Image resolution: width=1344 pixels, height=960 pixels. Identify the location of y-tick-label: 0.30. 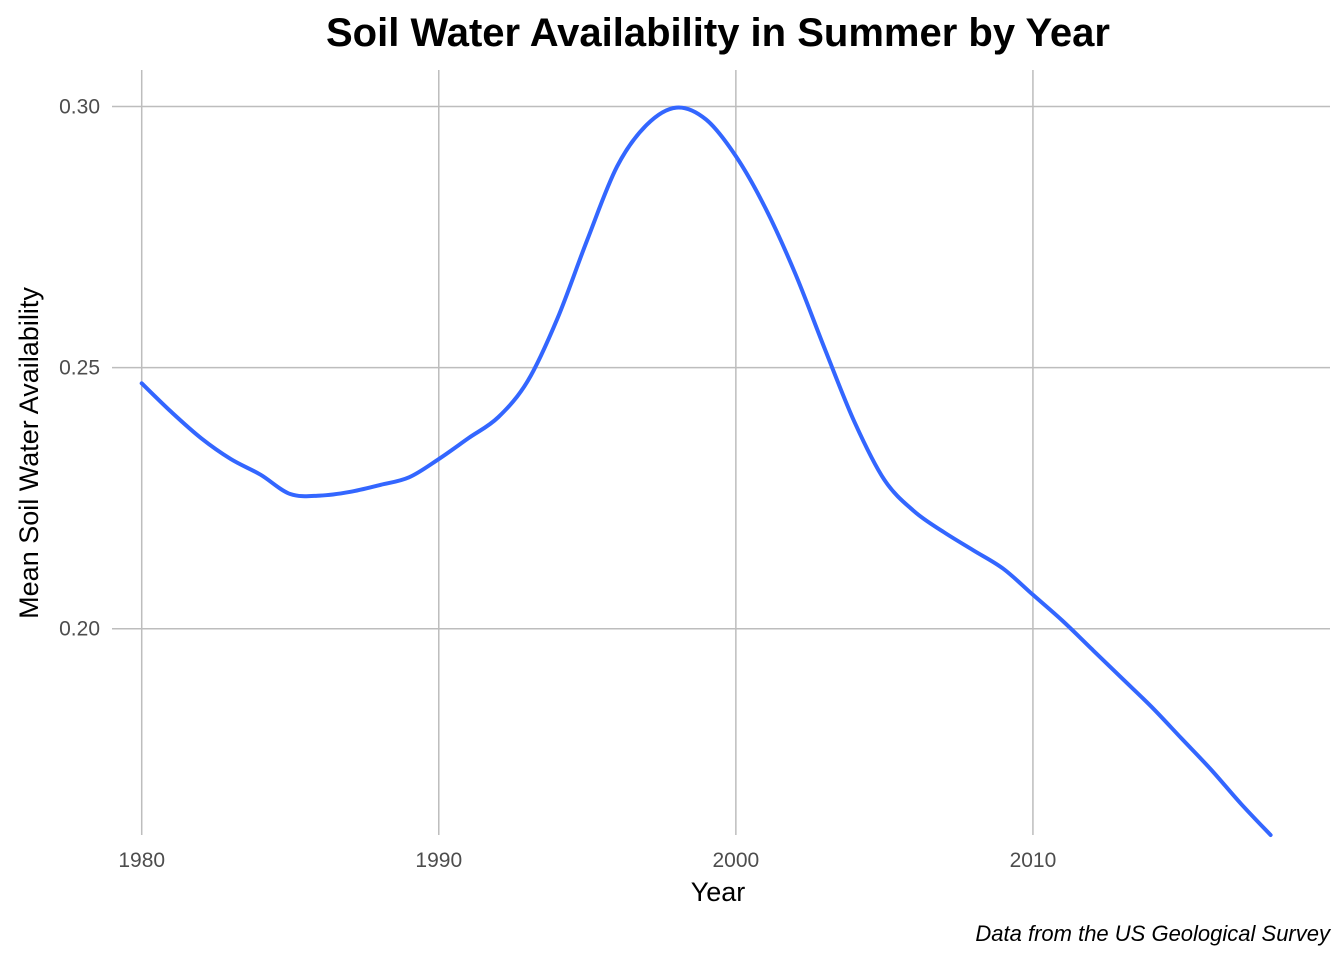
(79, 107).